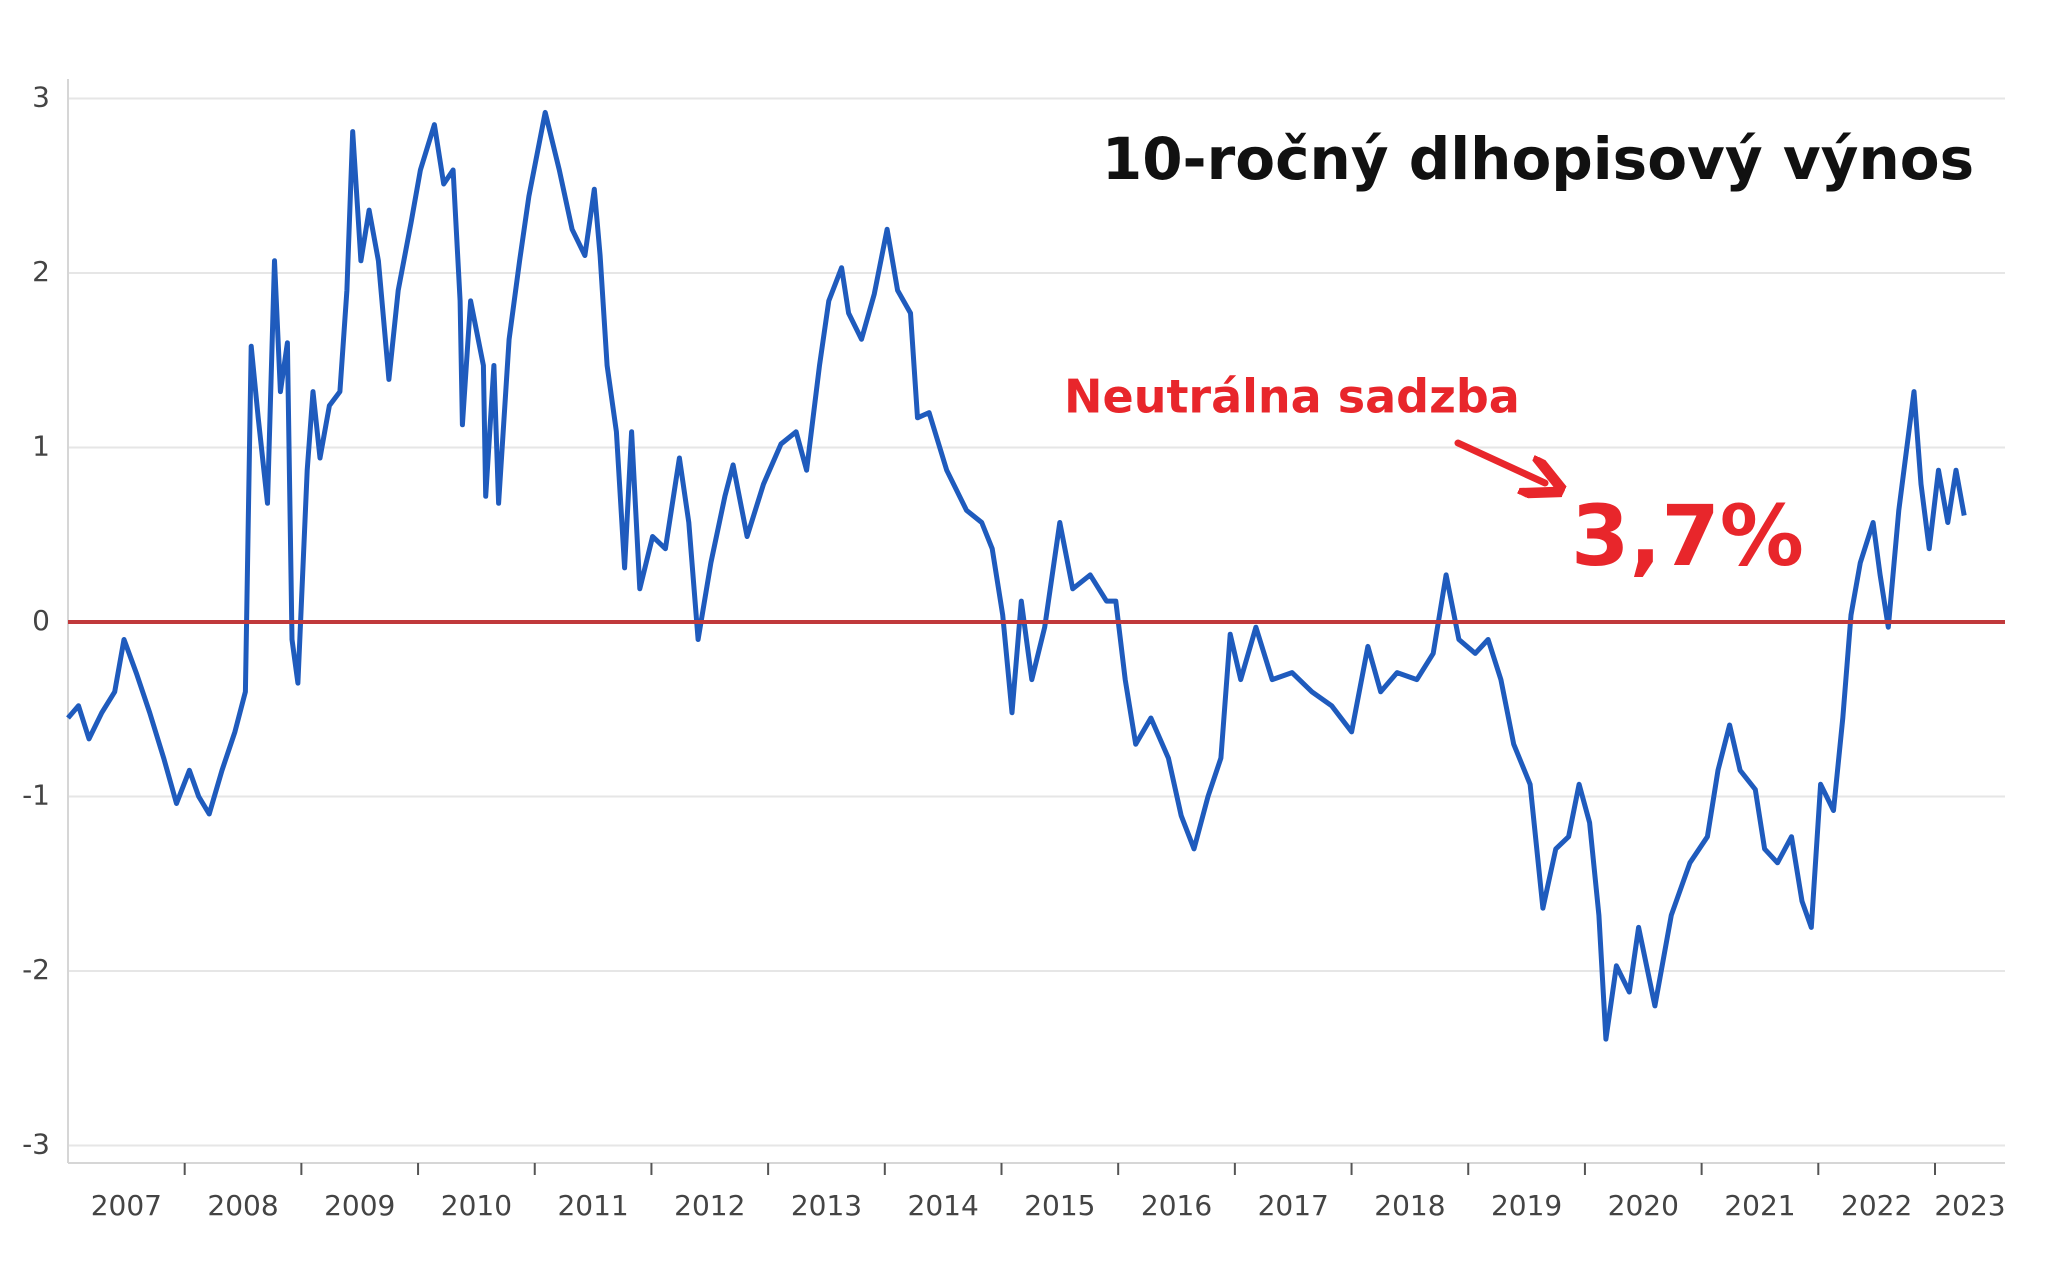 This screenshot has width=2048, height=1265. I want to click on x-tick-label: 2021, so click(1759, 1205).